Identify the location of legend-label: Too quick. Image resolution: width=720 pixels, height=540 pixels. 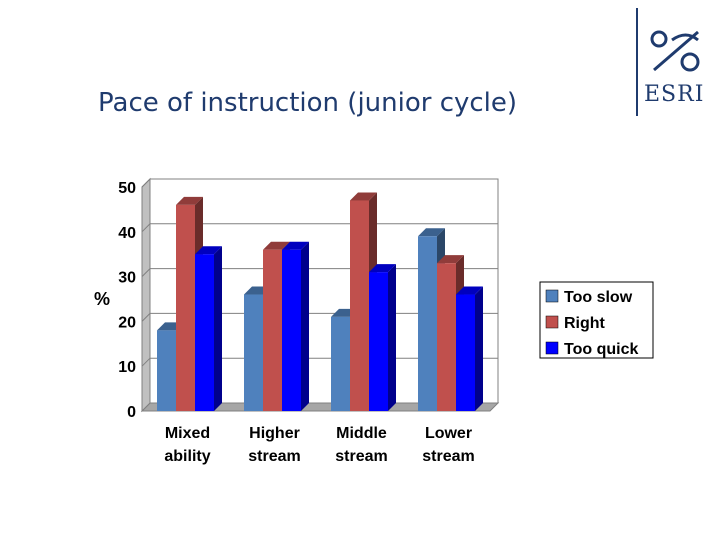
(601, 349).